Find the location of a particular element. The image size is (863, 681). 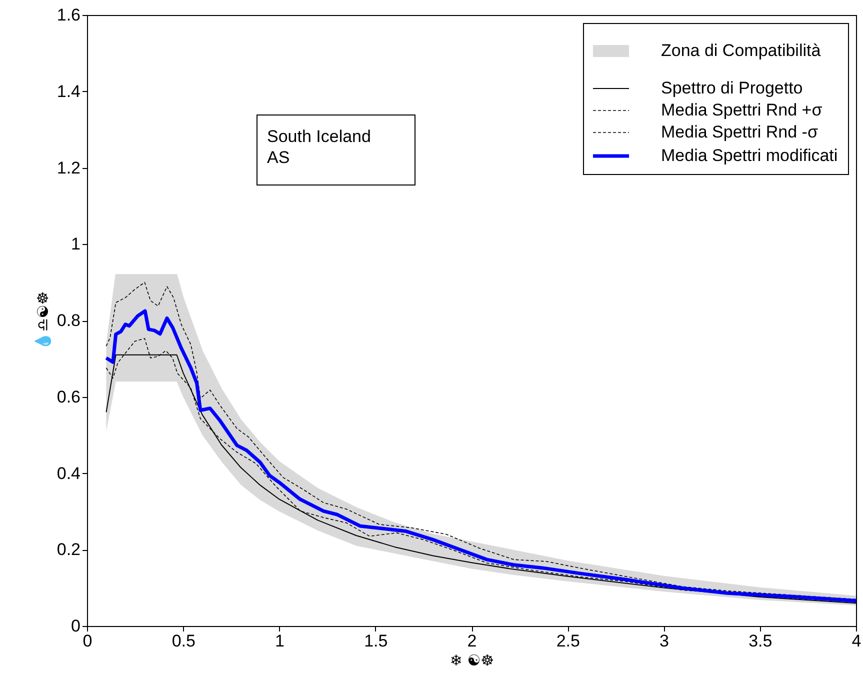

x-tick-label: 0.5 is located at coordinates (184, 641).